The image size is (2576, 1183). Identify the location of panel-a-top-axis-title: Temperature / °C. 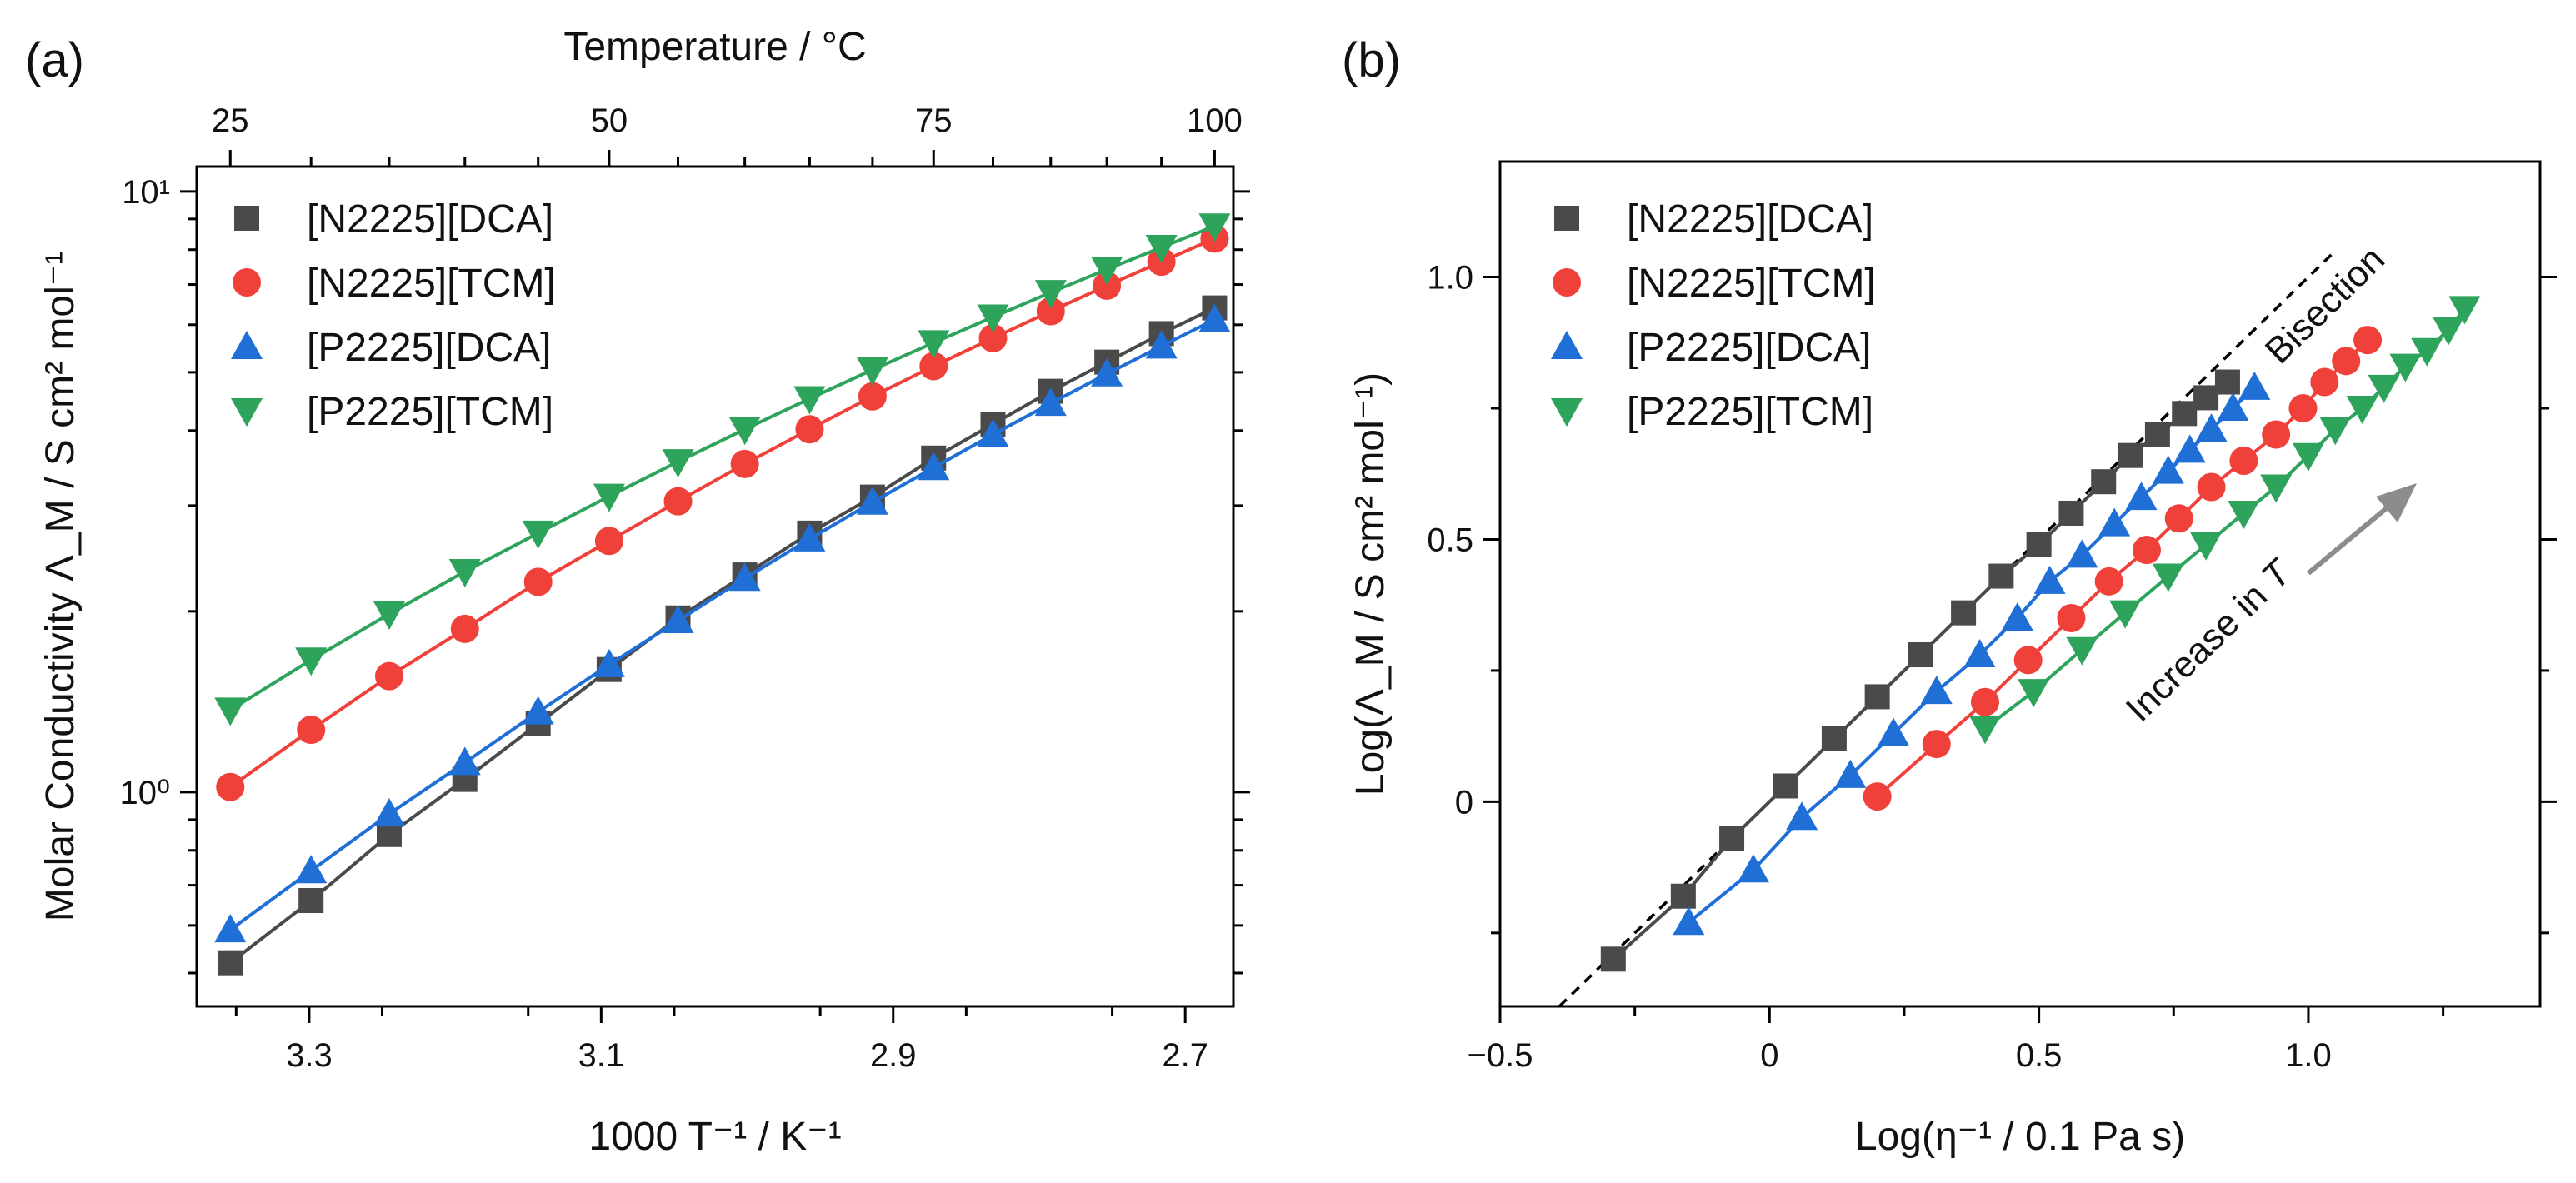
(715, 47).